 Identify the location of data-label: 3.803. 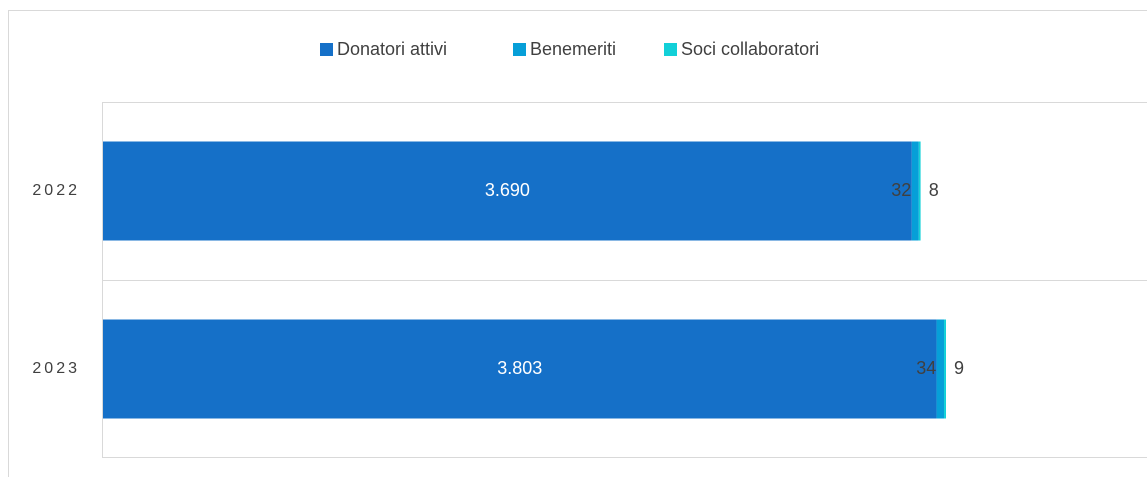
(519, 368).